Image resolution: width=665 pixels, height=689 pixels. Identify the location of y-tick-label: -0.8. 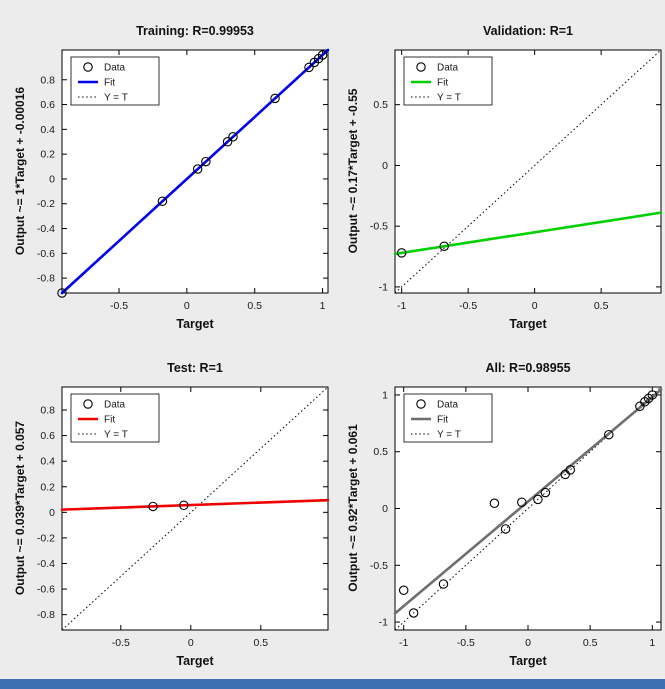
(46, 615).